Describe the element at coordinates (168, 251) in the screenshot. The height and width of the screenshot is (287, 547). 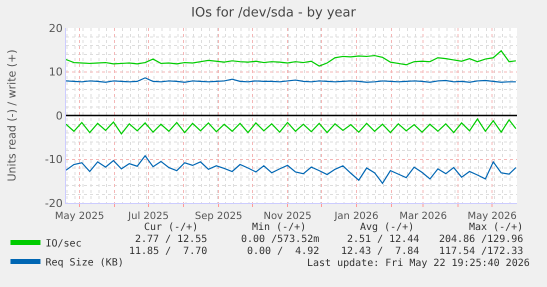
I see `text: 11.85 / 7.70` at that location.